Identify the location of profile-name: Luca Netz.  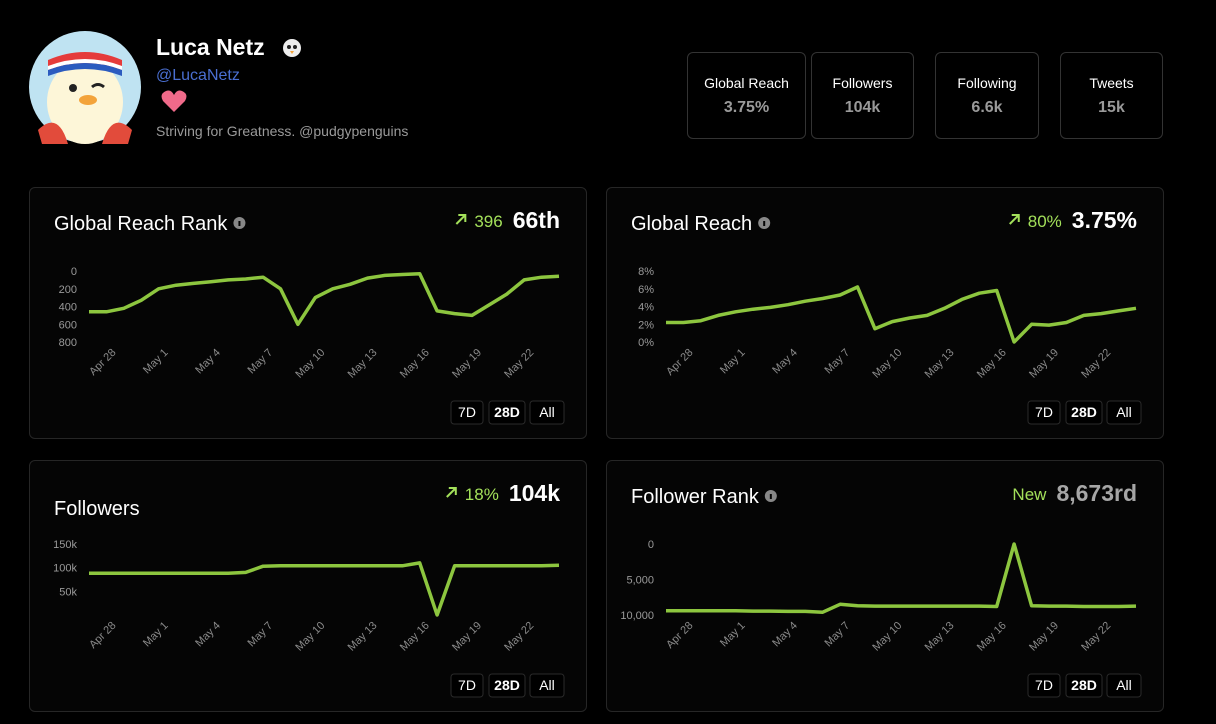
(210, 47).